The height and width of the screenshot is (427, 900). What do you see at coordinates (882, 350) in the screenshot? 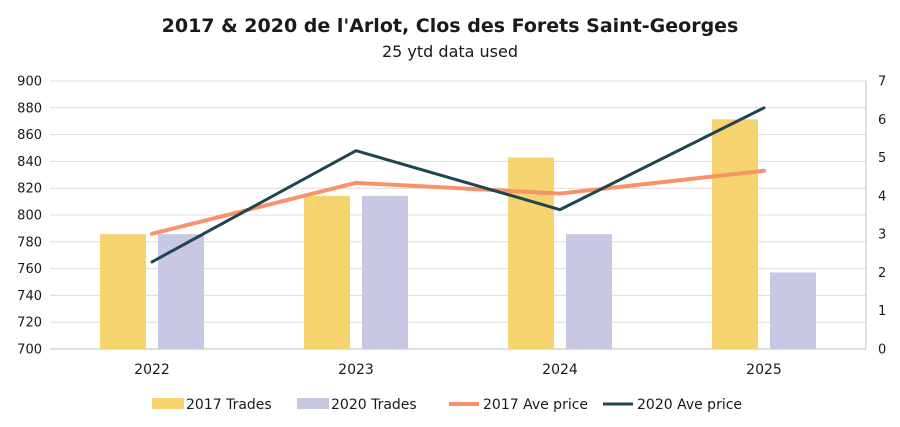
I see `y-right-tick-label: 0` at bounding box center [882, 350].